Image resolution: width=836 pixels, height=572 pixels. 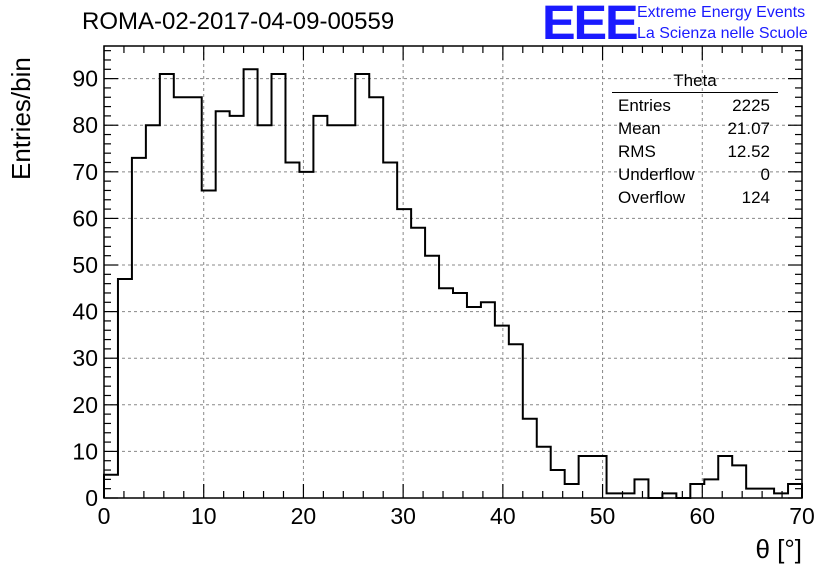 What do you see at coordinates (603, 516) in the screenshot?
I see `x-tick-label: 50` at bounding box center [603, 516].